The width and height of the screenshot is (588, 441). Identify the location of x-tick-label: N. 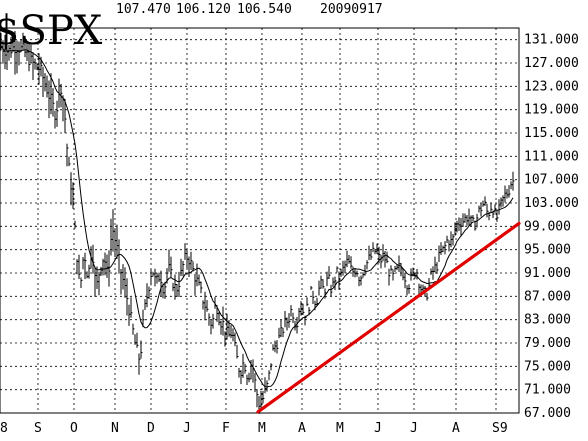
(115, 428).